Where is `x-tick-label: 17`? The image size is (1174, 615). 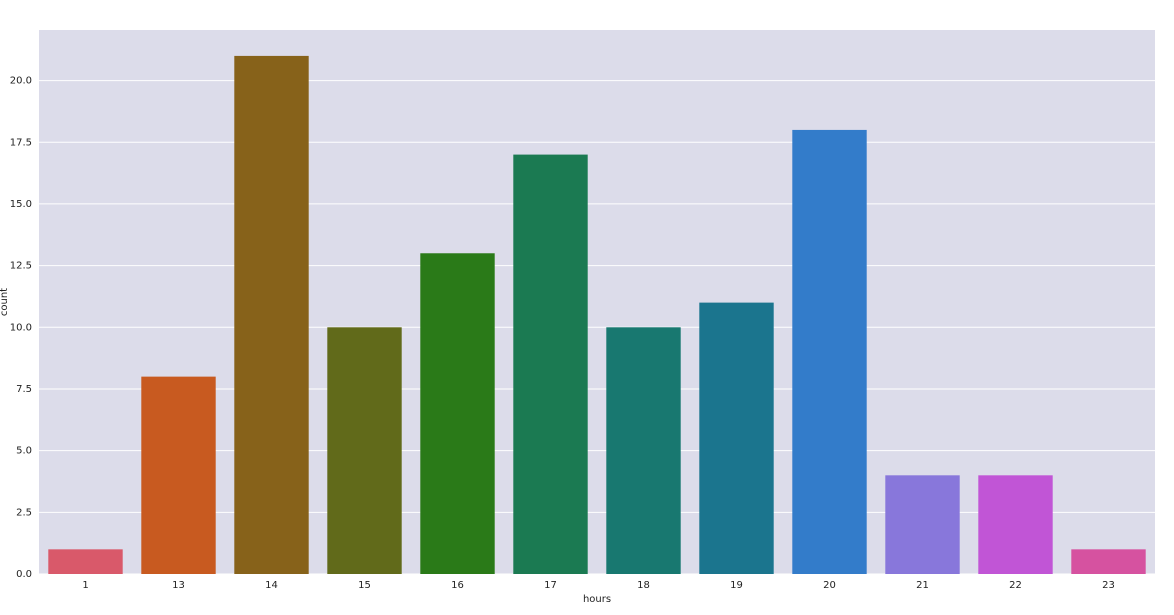 x-tick-label: 17 is located at coordinates (550, 585).